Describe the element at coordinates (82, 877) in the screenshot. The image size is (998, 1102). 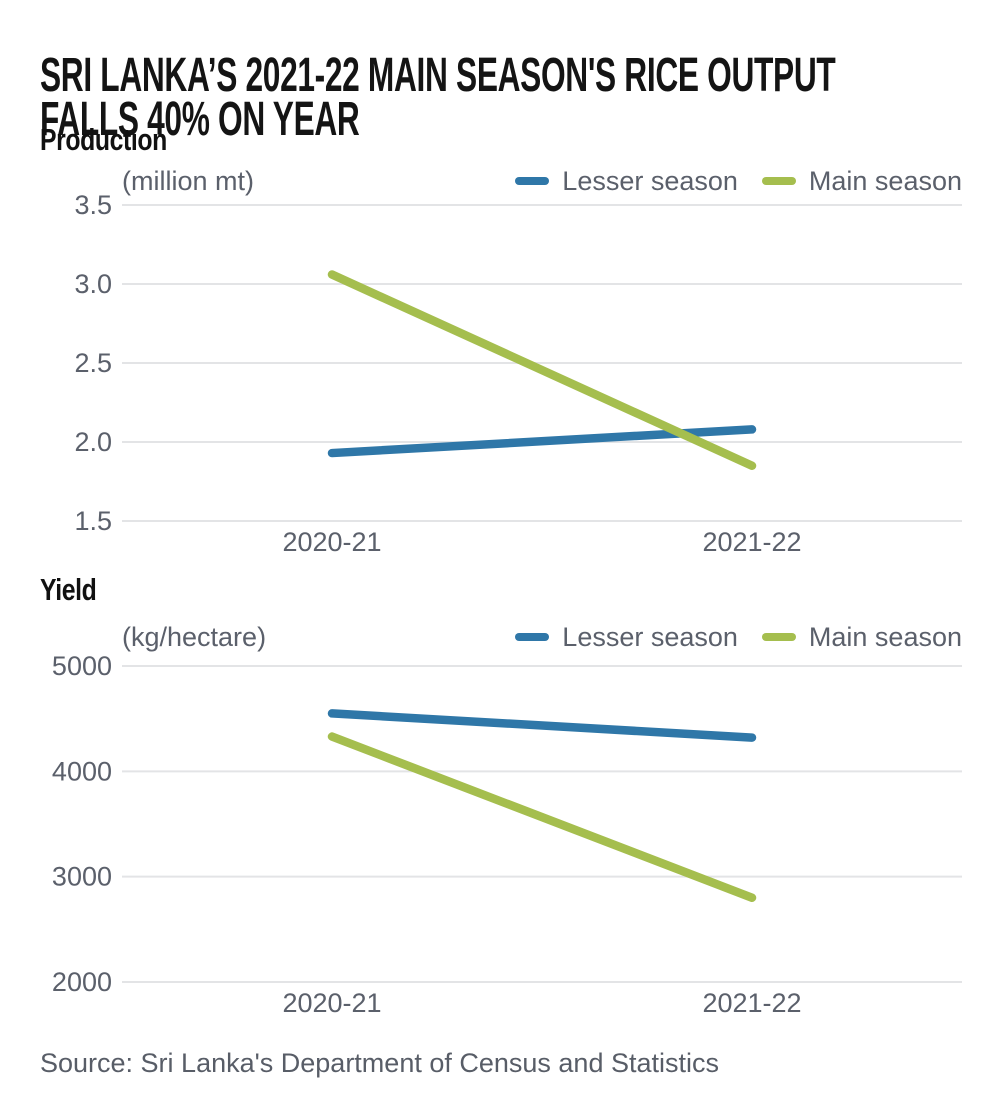
I see `y-tick-label: 3000` at that location.